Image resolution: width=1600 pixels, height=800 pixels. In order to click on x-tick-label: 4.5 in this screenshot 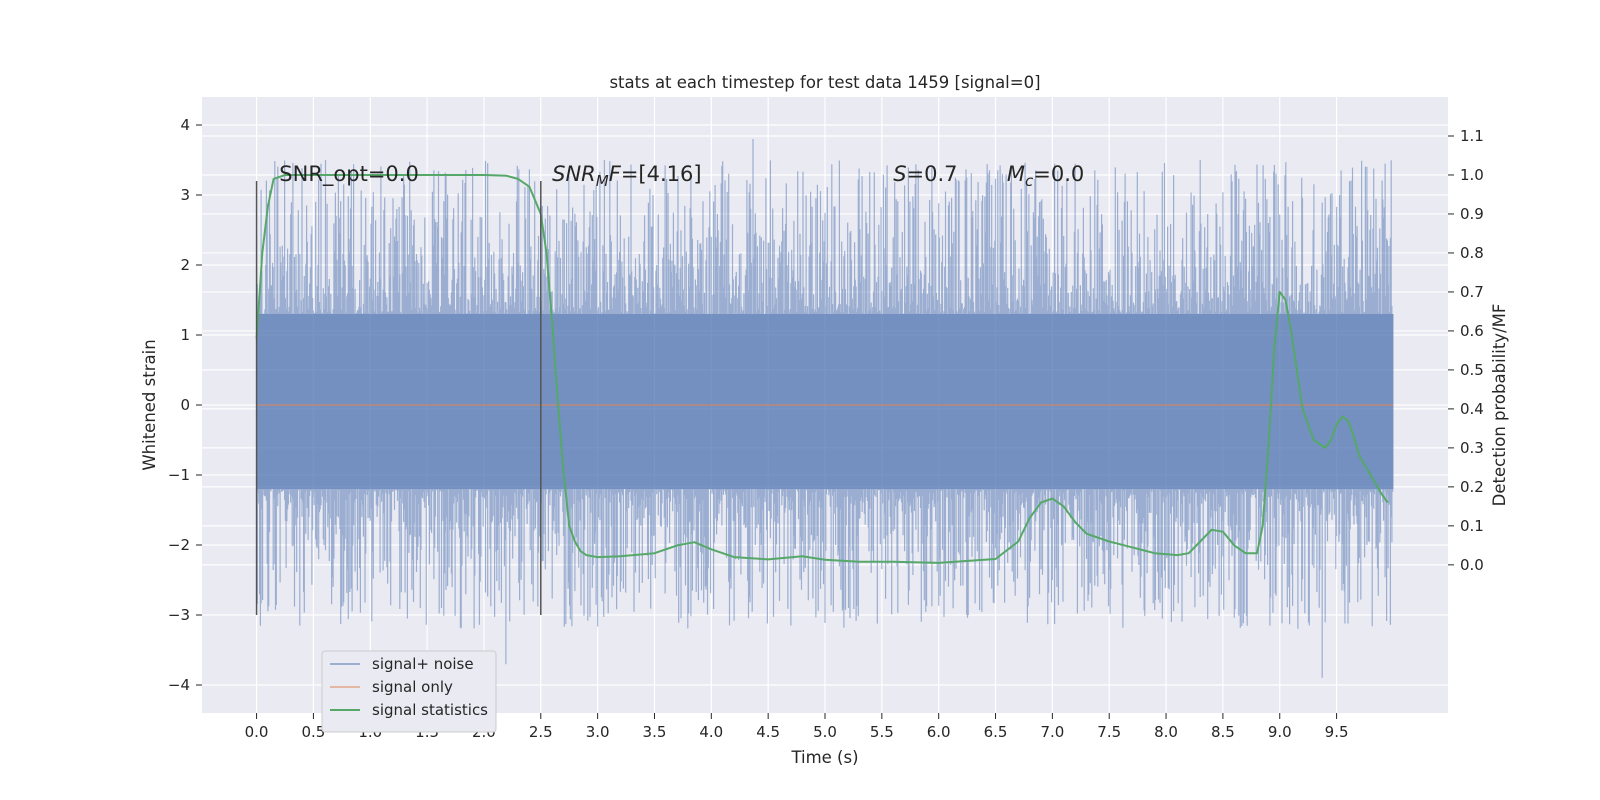, I will do `click(768, 732)`.